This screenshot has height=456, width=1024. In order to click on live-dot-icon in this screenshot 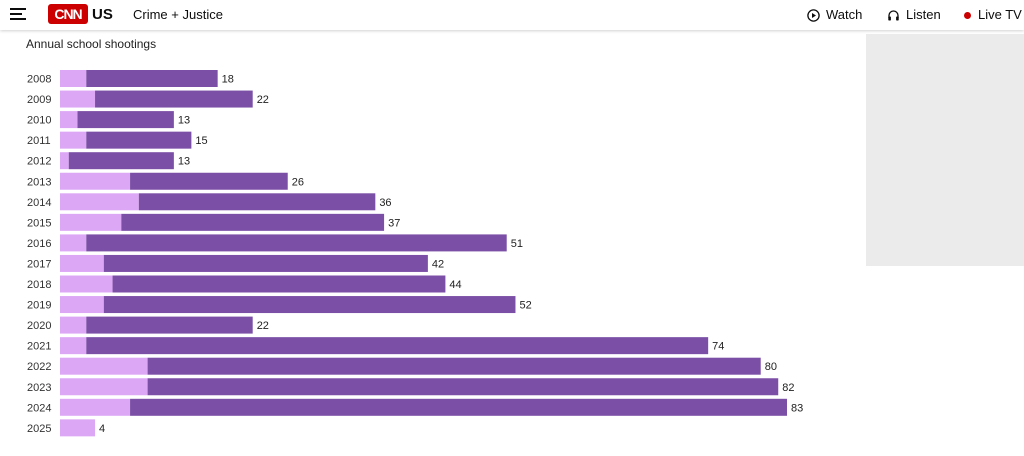, I will do `click(967, 16)`.